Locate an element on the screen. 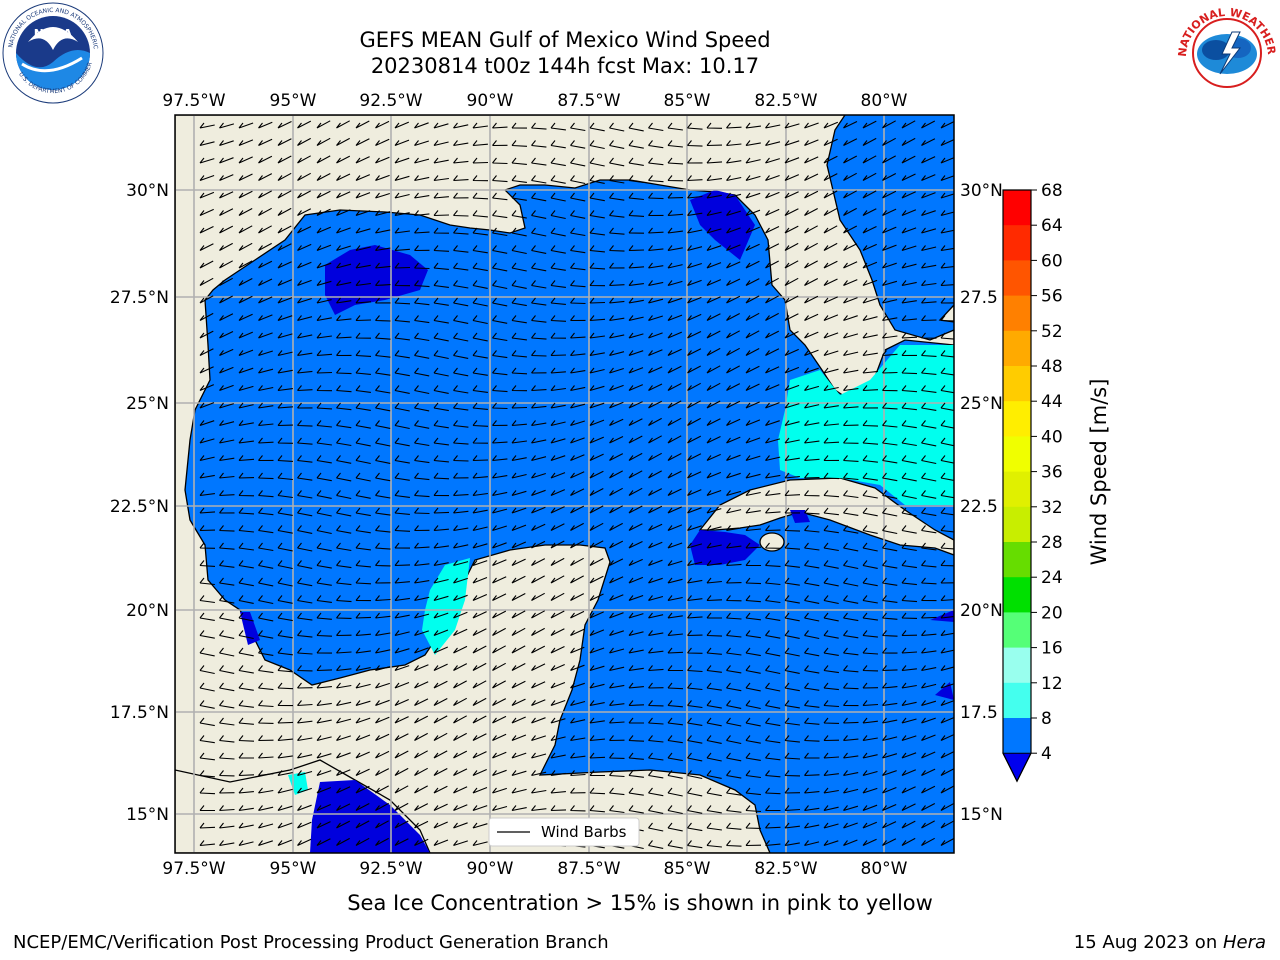  colorbar-tick-label: 36 is located at coordinates (1052, 473).